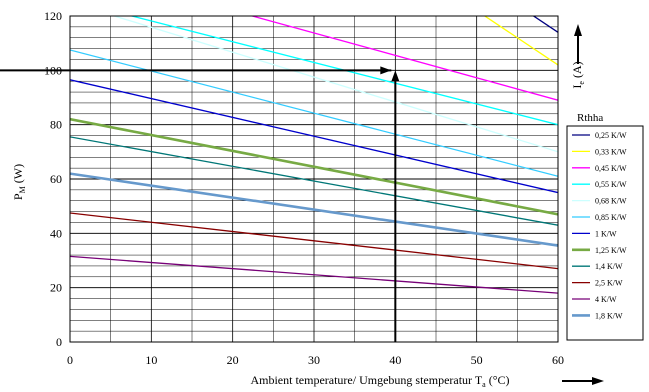  I want to click on y-axis-title-main: P, so click(18, 196).